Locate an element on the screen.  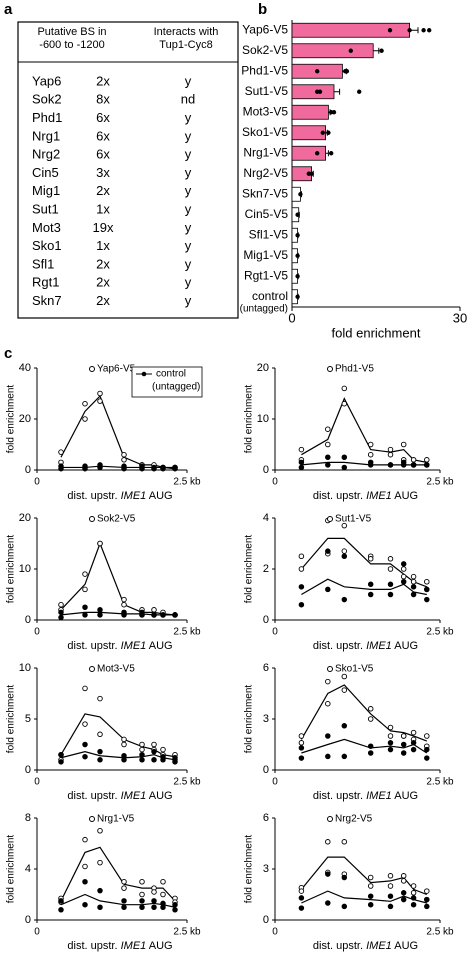
legend-label: Yap6-V5 is located at coordinates (116, 369).